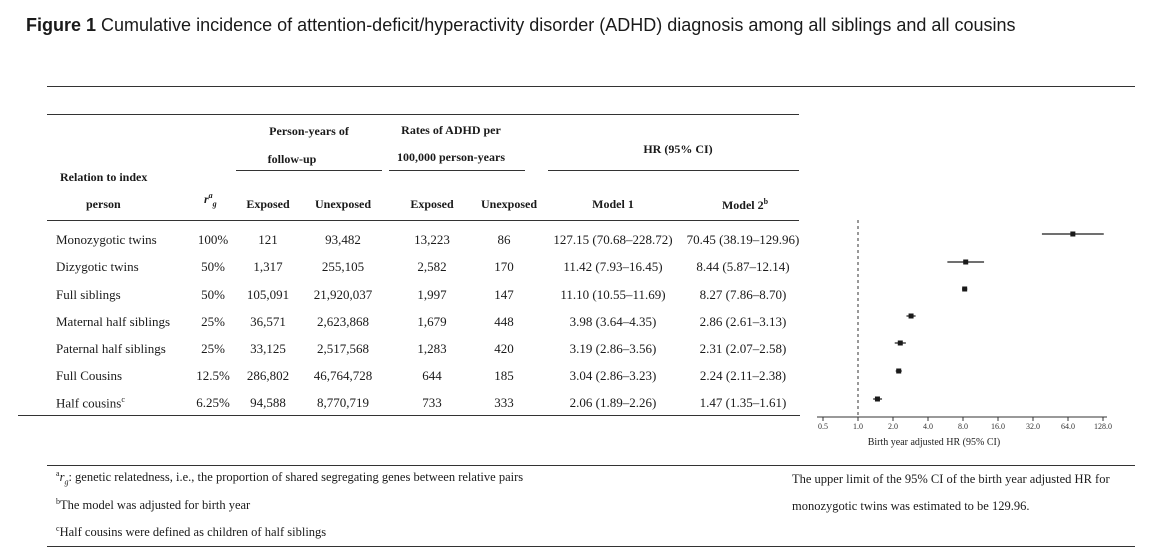 The height and width of the screenshot is (559, 1175). What do you see at coordinates (743, 266) in the screenshot?
I see `cell-model2-text: 8.44 (5.87–12.14)` at bounding box center [743, 266].